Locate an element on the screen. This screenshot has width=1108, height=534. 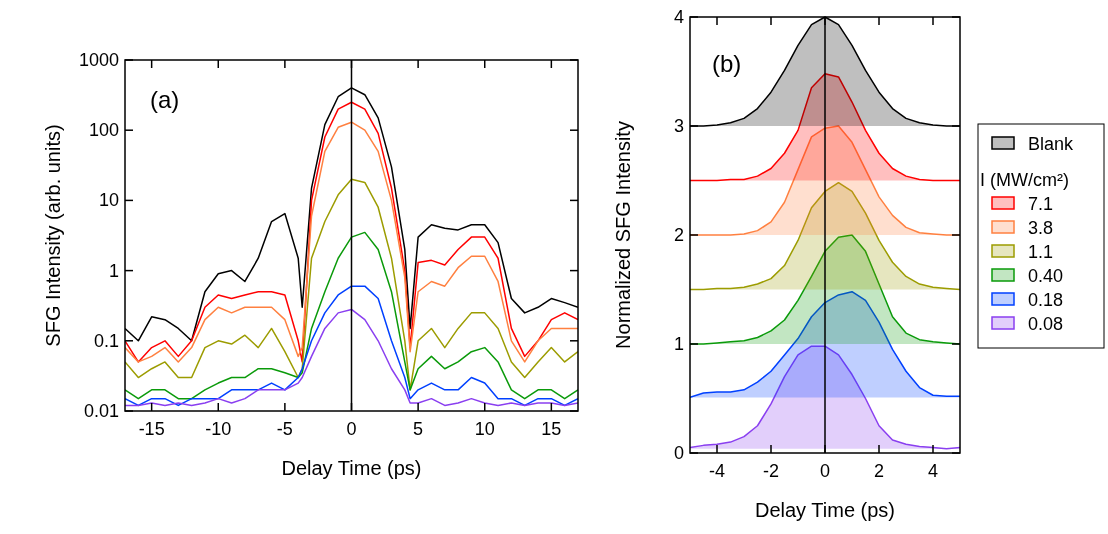
legend-label: 0.18 is located at coordinates (1046, 300).